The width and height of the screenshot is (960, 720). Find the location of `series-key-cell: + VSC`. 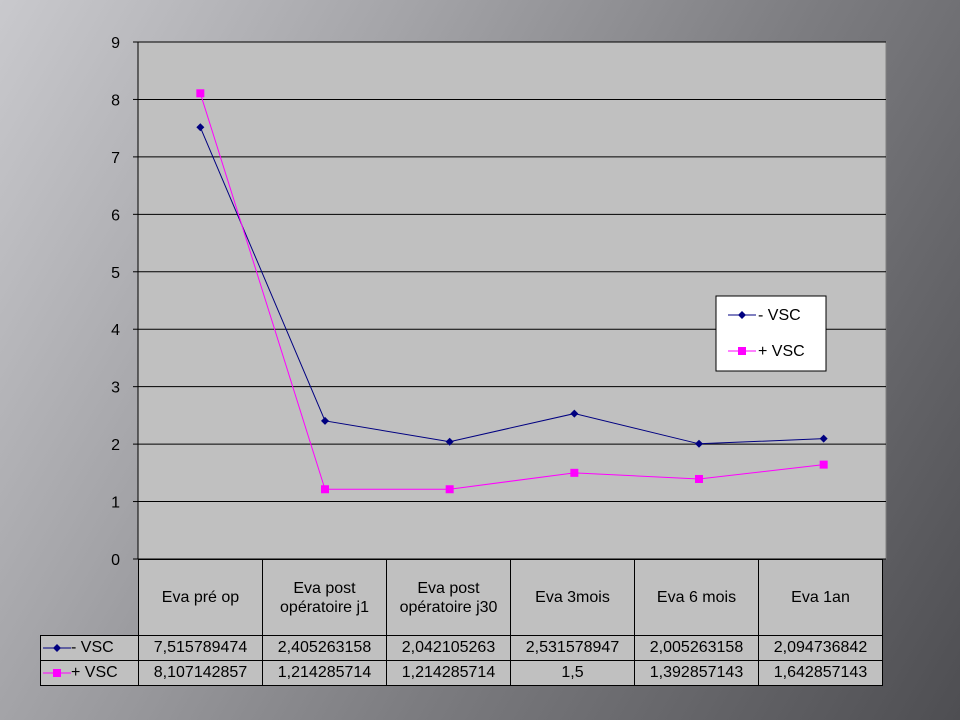

series-key-cell: + VSC is located at coordinates (89, 673).